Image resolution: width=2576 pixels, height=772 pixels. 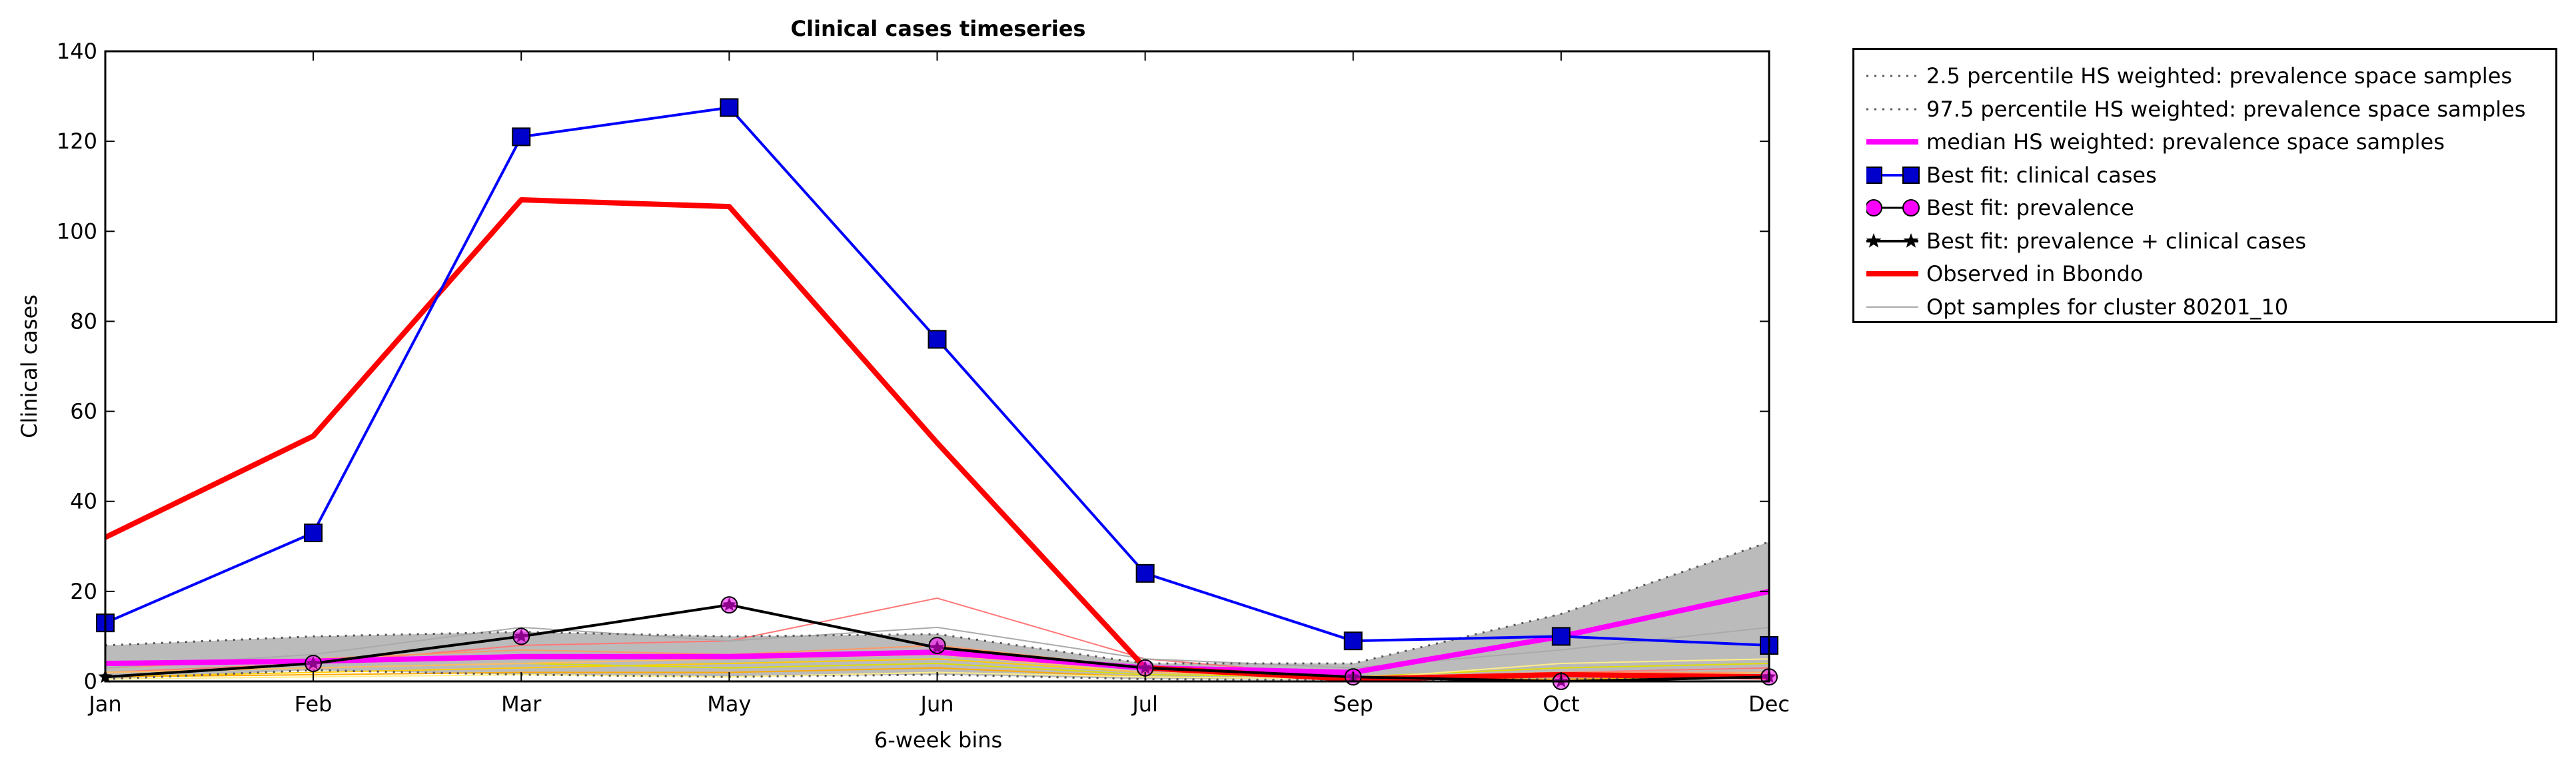 I want to click on legend-label: Best fit: prevalence + clinical cases, so click(x=2117, y=241).